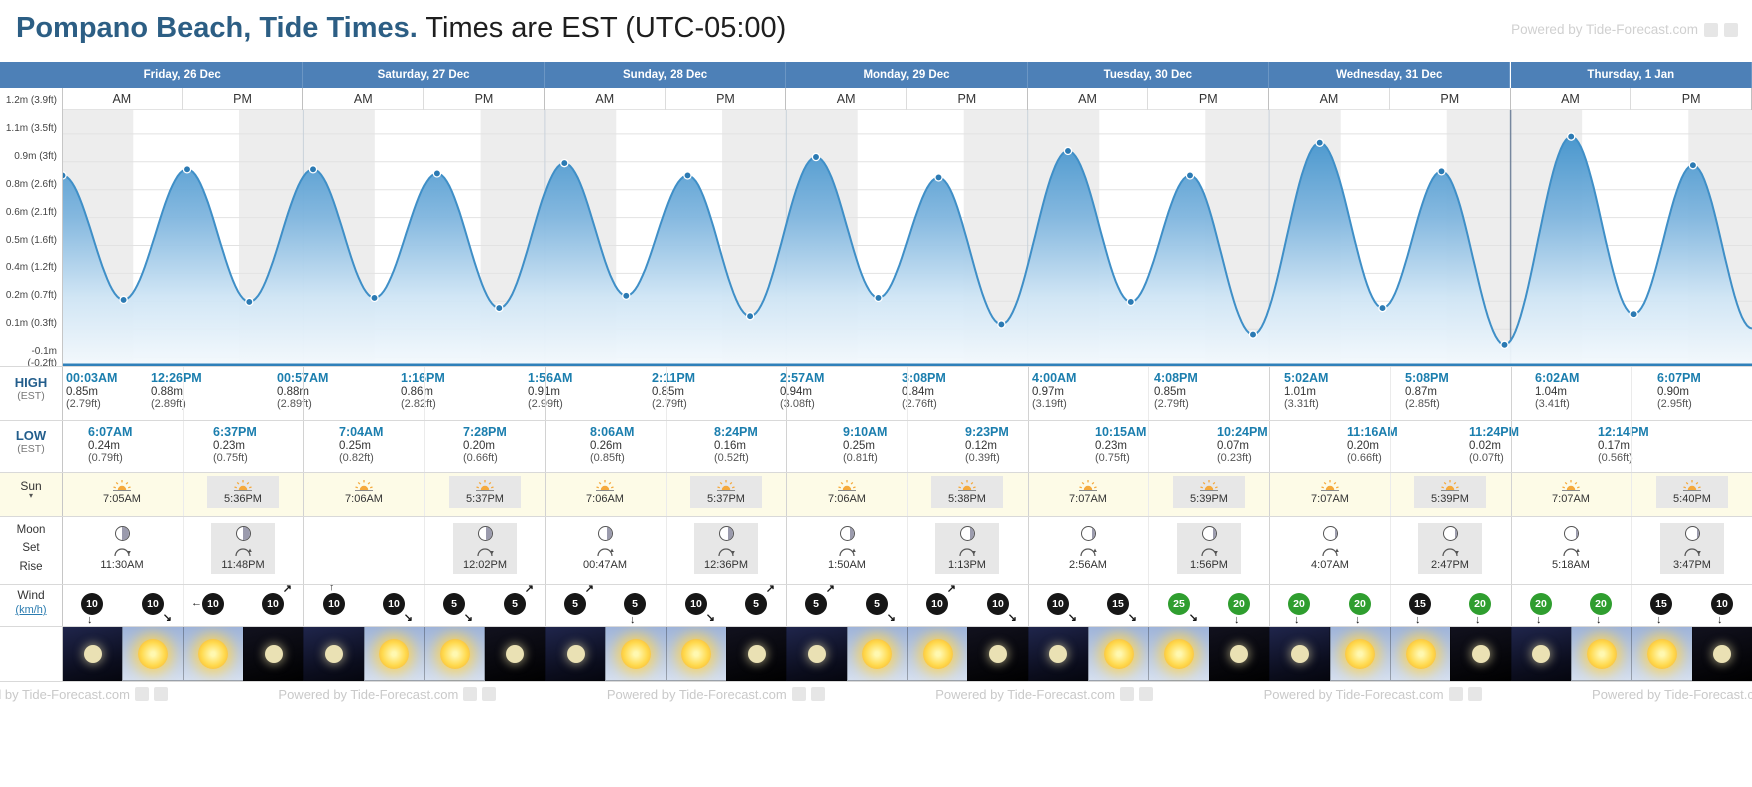 This screenshot has height=787, width=1752. What do you see at coordinates (334, 598) in the screenshot?
I see `wind-marker: 10 ↑` at bounding box center [334, 598].